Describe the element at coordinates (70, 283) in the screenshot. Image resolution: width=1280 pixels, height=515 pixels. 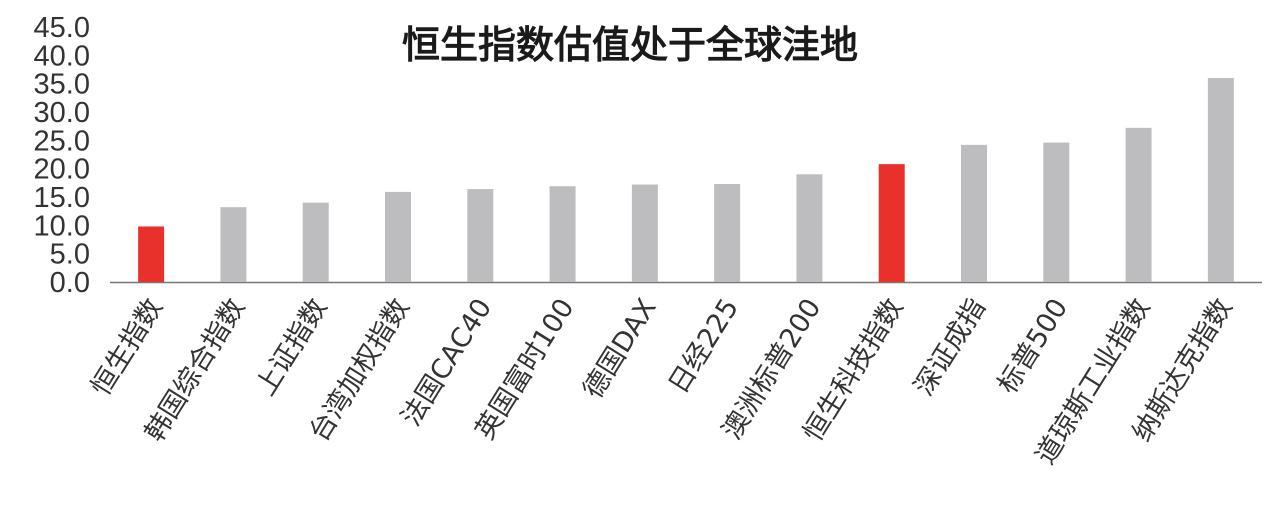
I see `y-tick-label: 0.0` at that location.